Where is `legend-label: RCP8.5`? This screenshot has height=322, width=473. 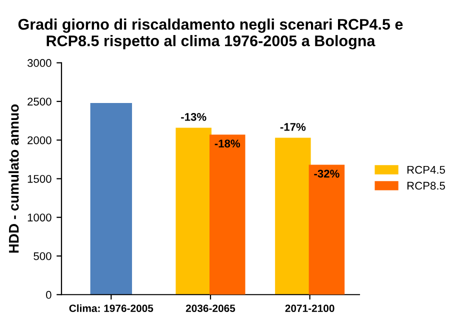 legend-label: RCP8.5 is located at coordinates (426, 186).